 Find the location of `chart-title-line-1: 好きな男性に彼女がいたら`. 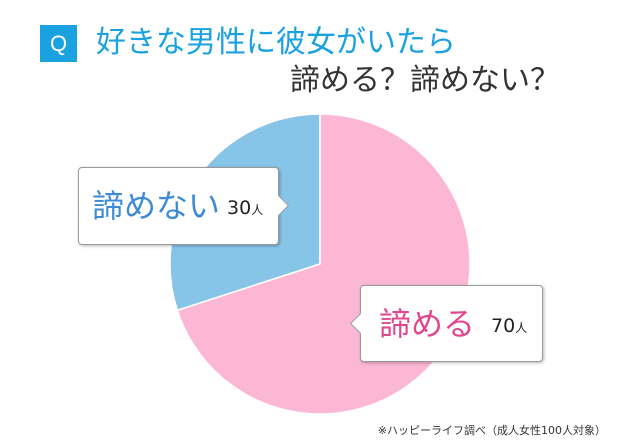

chart-title-line-1: 好きな男性に彼女がいたら is located at coordinates (276, 42).